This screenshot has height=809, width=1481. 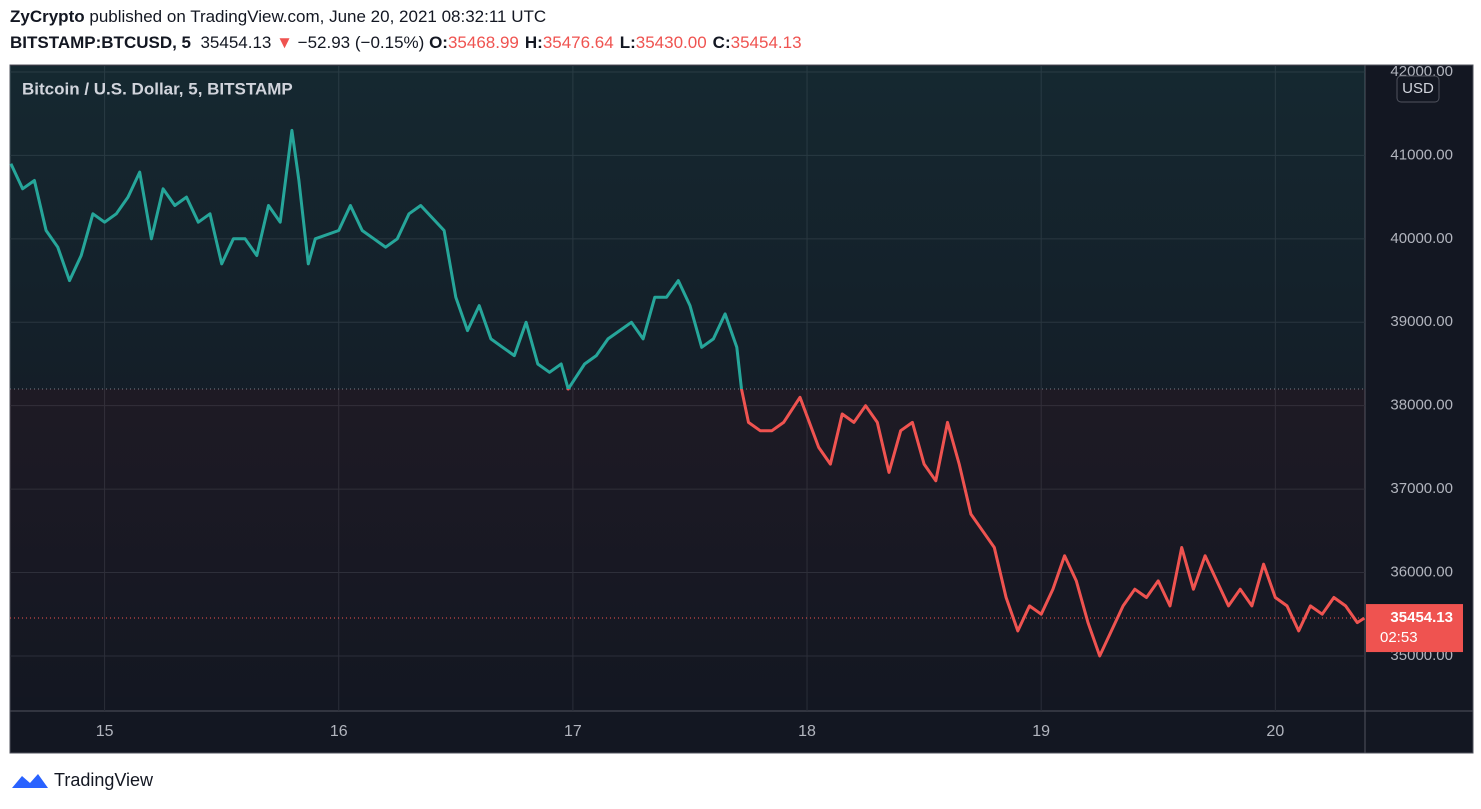 What do you see at coordinates (627, 42) in the screenshot?
I see `ohlc-label: L:` at bounding box center [627, 42].